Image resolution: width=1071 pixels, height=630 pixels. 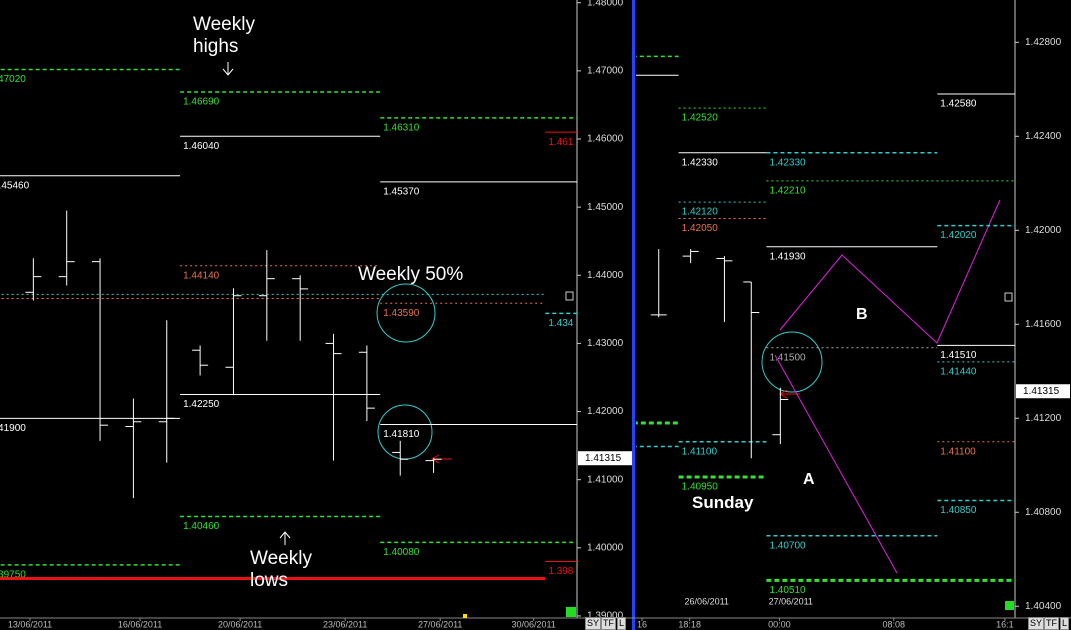 What do you see at coordinates (201, 146) in the screenshot?
I see `level-label: 1.46040` at bounding box center [201, 146].